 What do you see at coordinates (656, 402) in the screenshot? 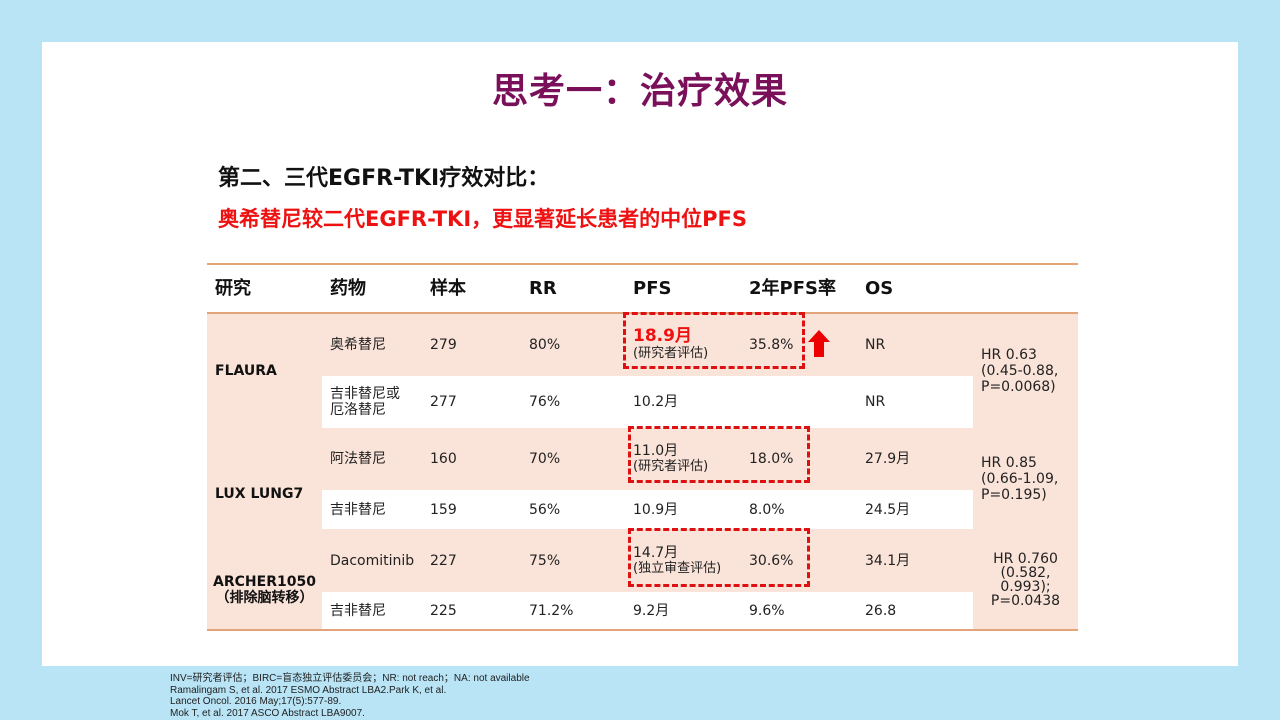
I see `pfs-cell: 10.2月` at bounding box center [656, 402].